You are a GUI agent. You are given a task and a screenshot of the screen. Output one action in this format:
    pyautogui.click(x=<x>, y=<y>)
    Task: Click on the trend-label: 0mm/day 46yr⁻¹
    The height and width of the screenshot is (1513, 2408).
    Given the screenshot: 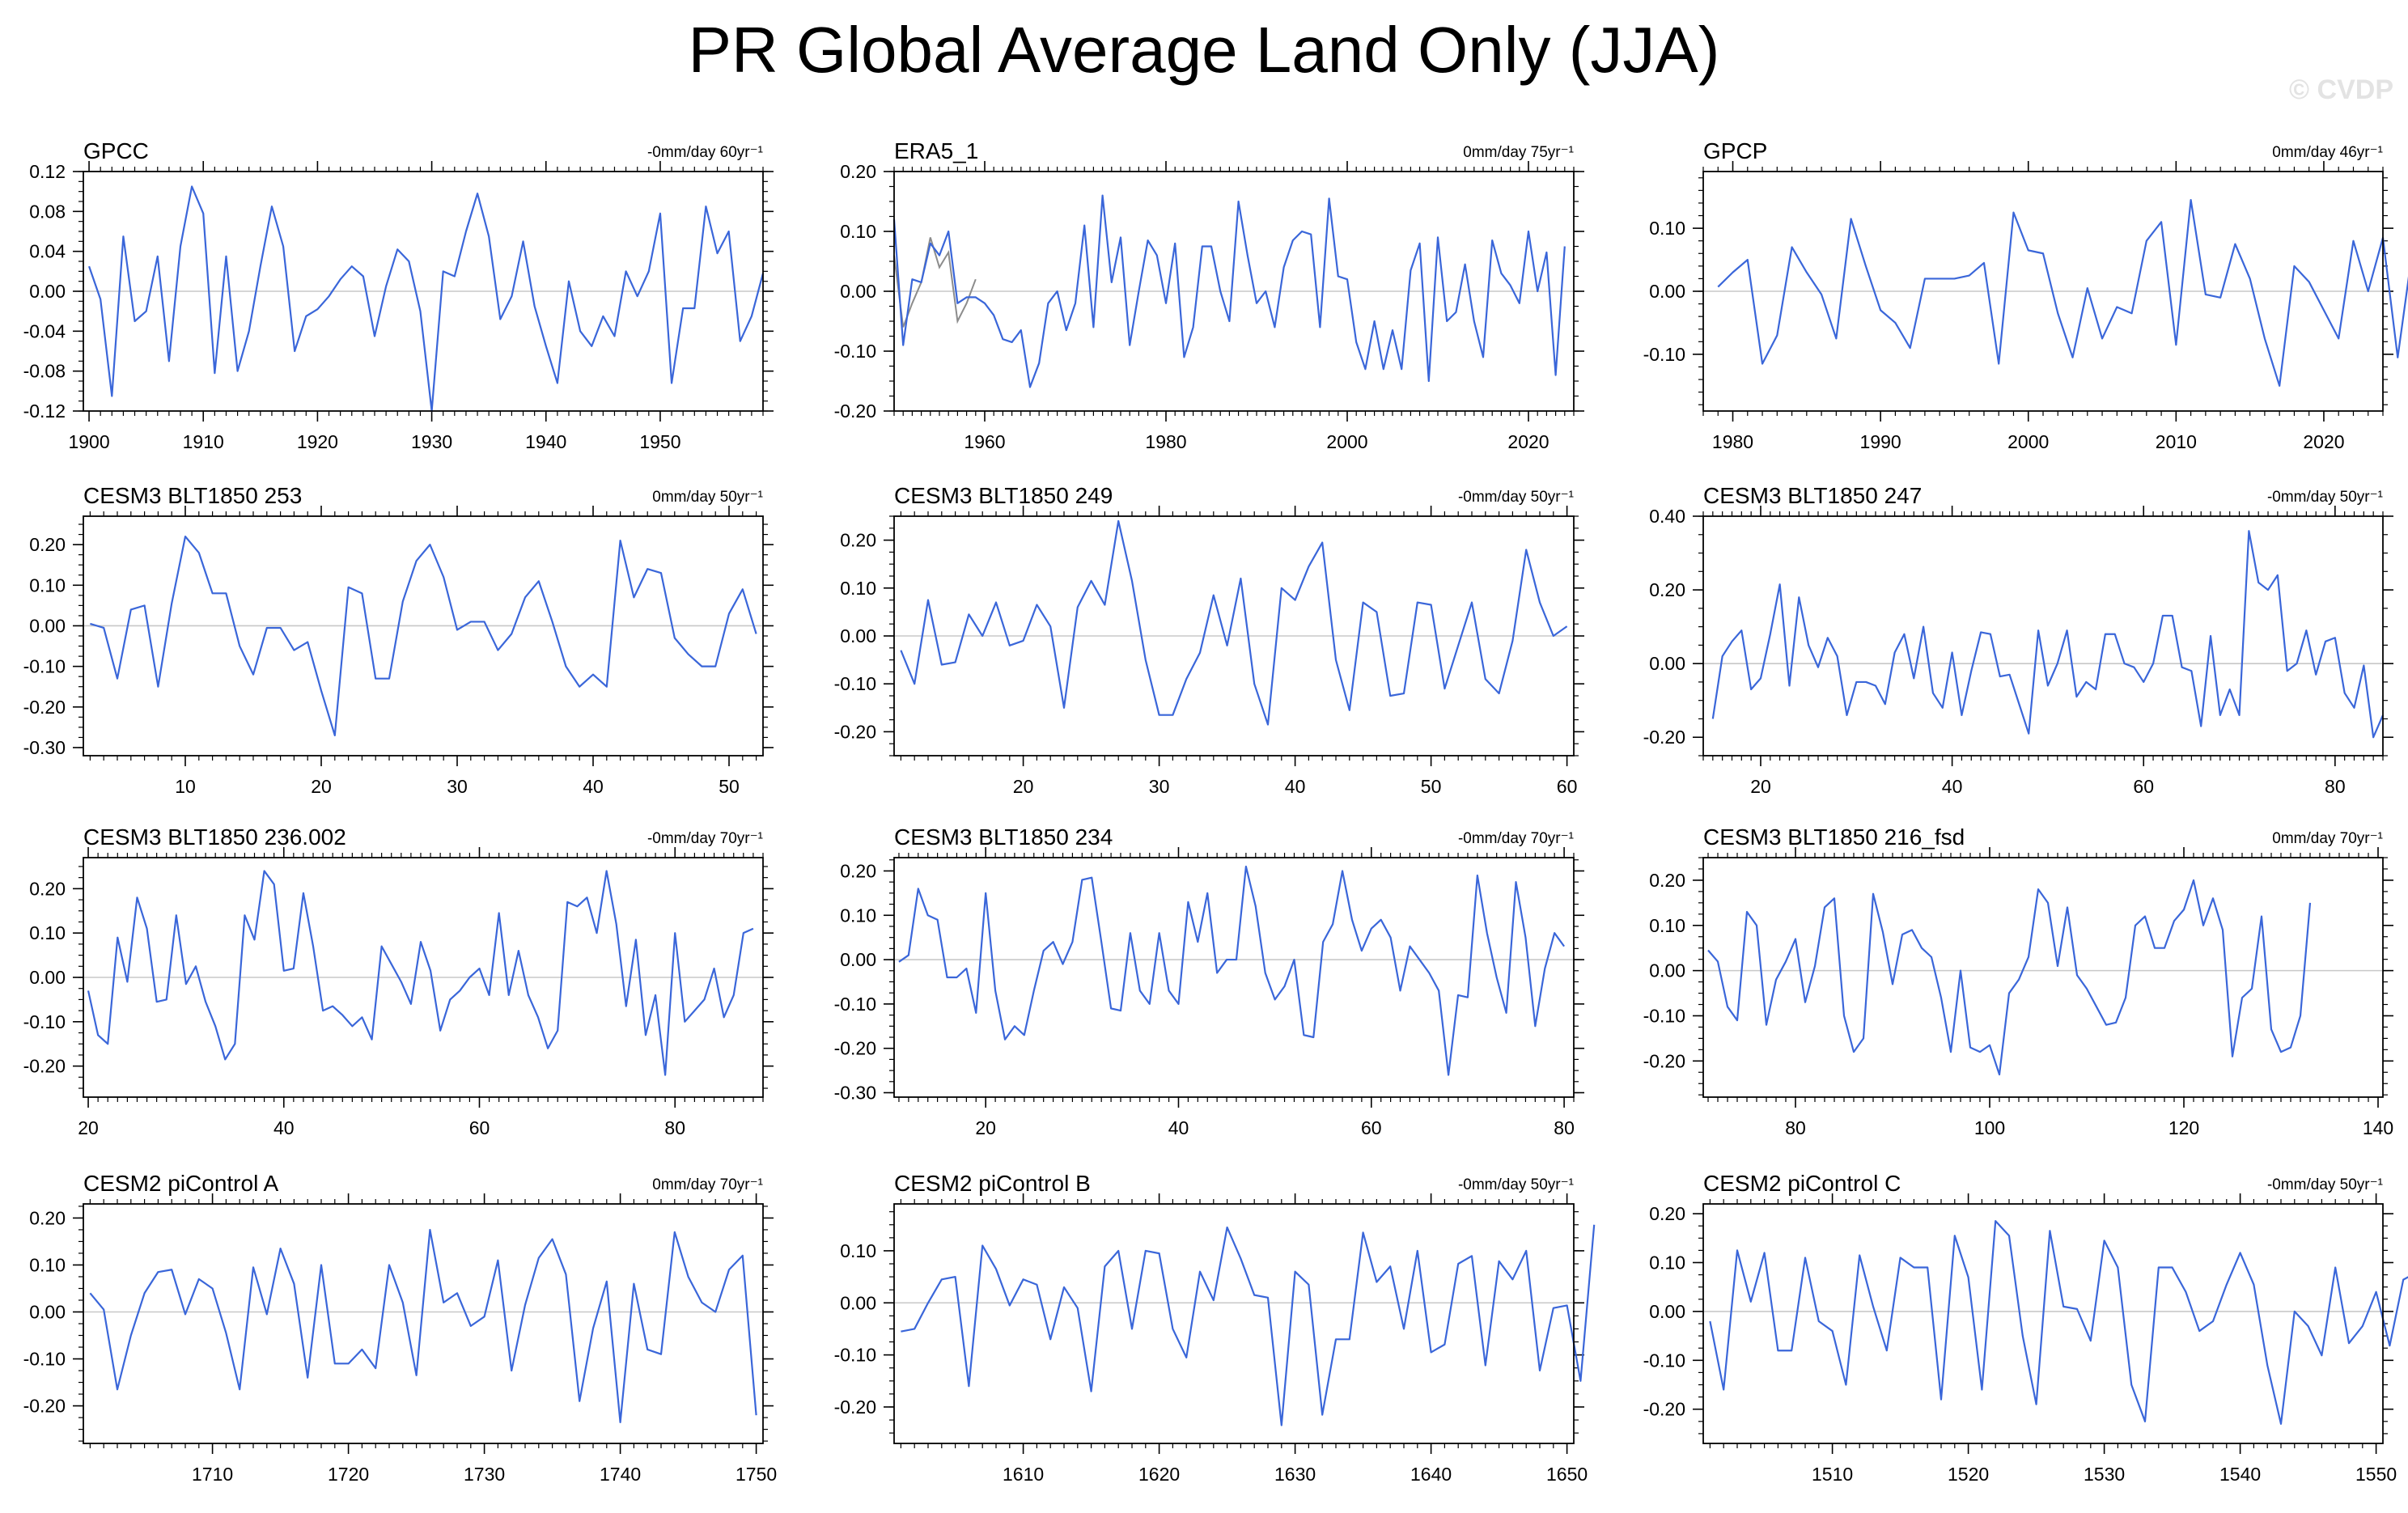 What is the action you would take?
    pyautogui.click(x=2327, y=152)
    